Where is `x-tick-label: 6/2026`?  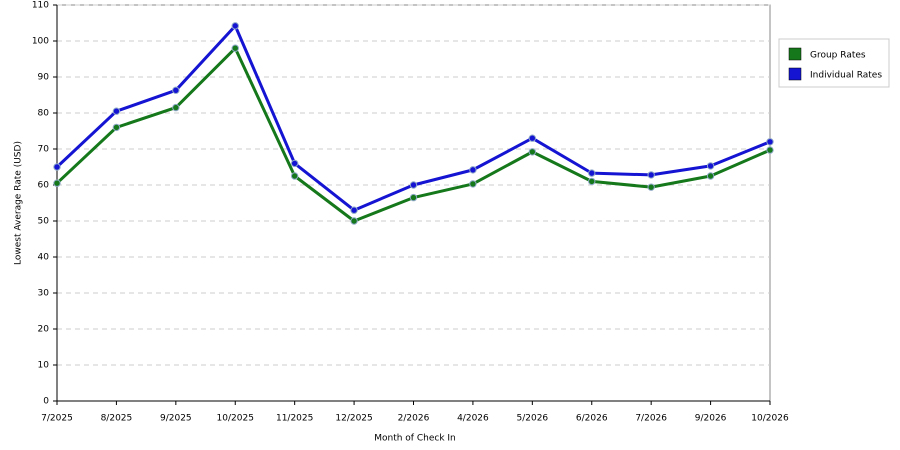
x-tick-label: 6/2026 is located at coordinates (592, 419).